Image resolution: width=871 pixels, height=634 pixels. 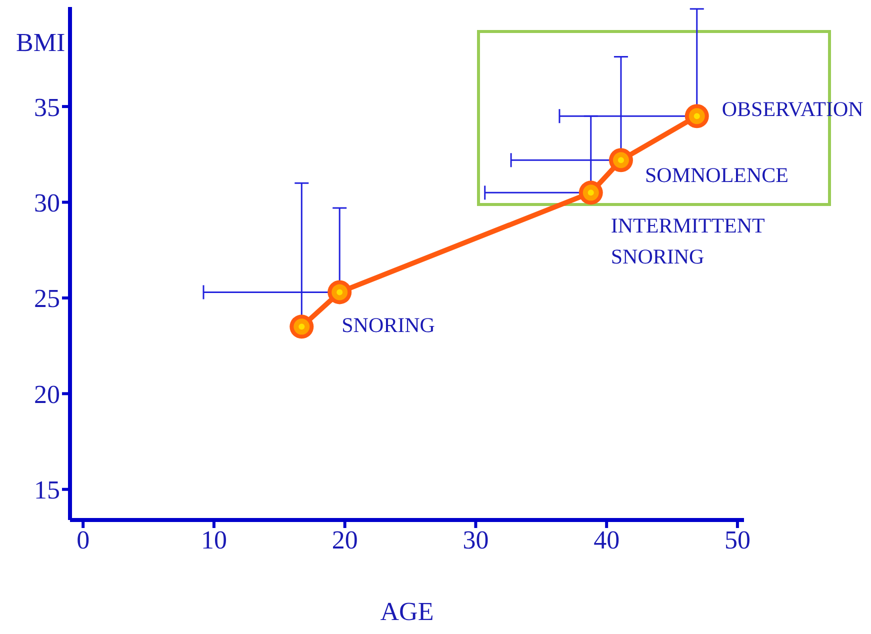 What do you see at coordinates (607, 539) in the screenshot?
I see `x-tick-label: 40` at bounding box center [607, 539].